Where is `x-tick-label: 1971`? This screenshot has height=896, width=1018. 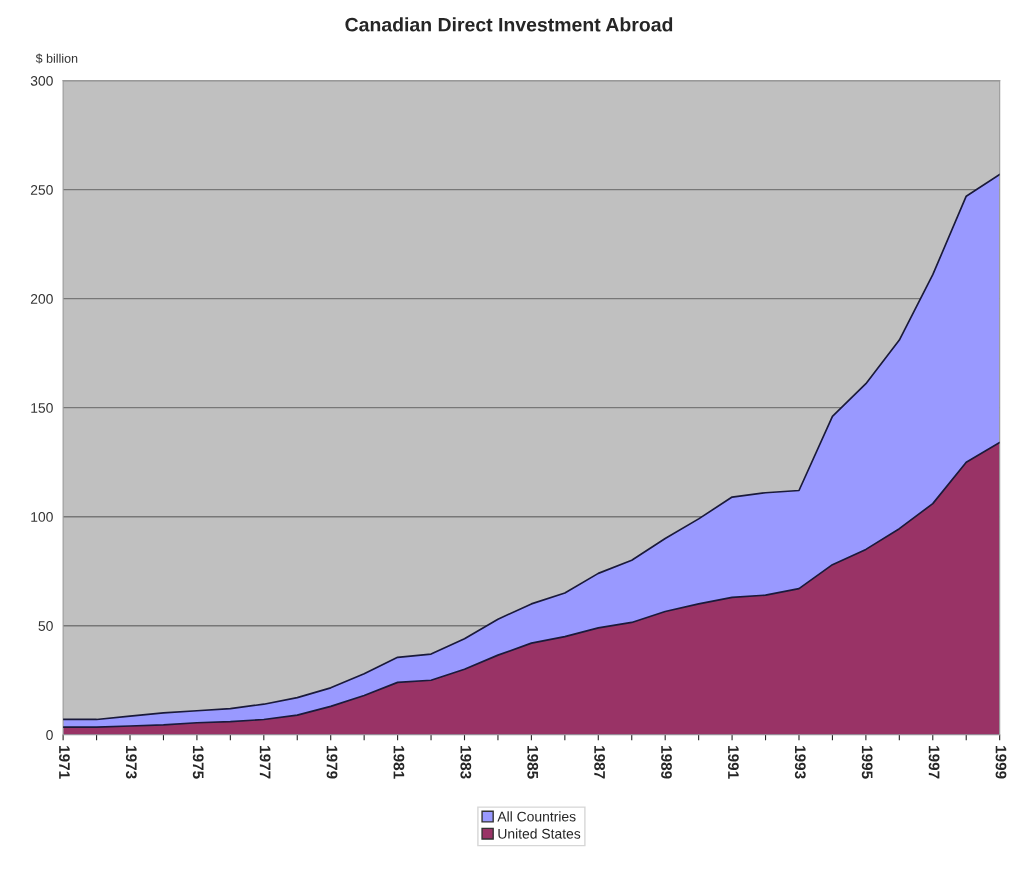
x-tick-label: 1971 is located at coordinates (64, 762).